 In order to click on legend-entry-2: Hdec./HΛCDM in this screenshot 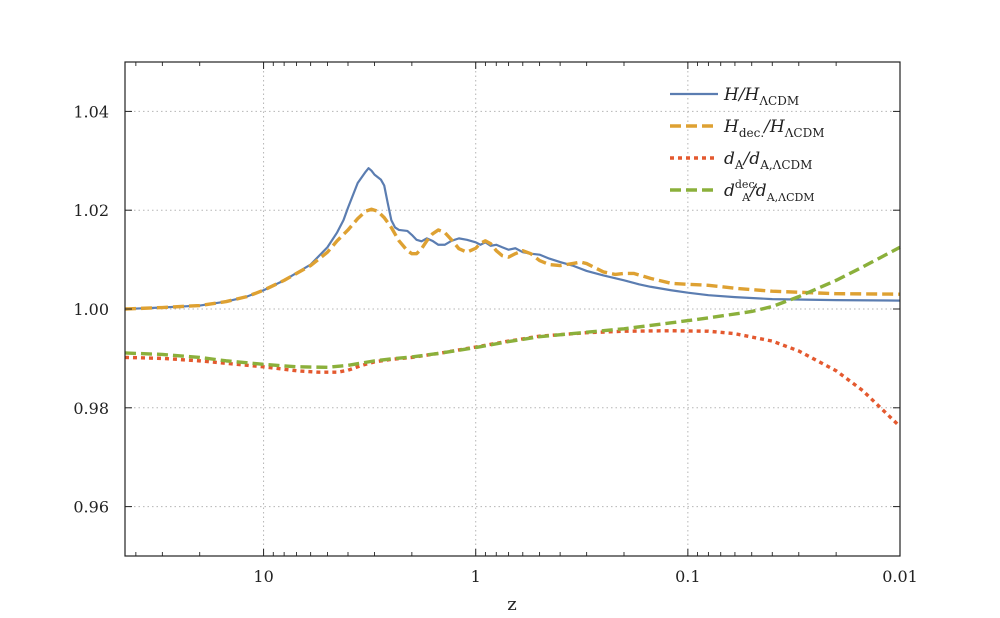, I will do `click(773, 128)`.